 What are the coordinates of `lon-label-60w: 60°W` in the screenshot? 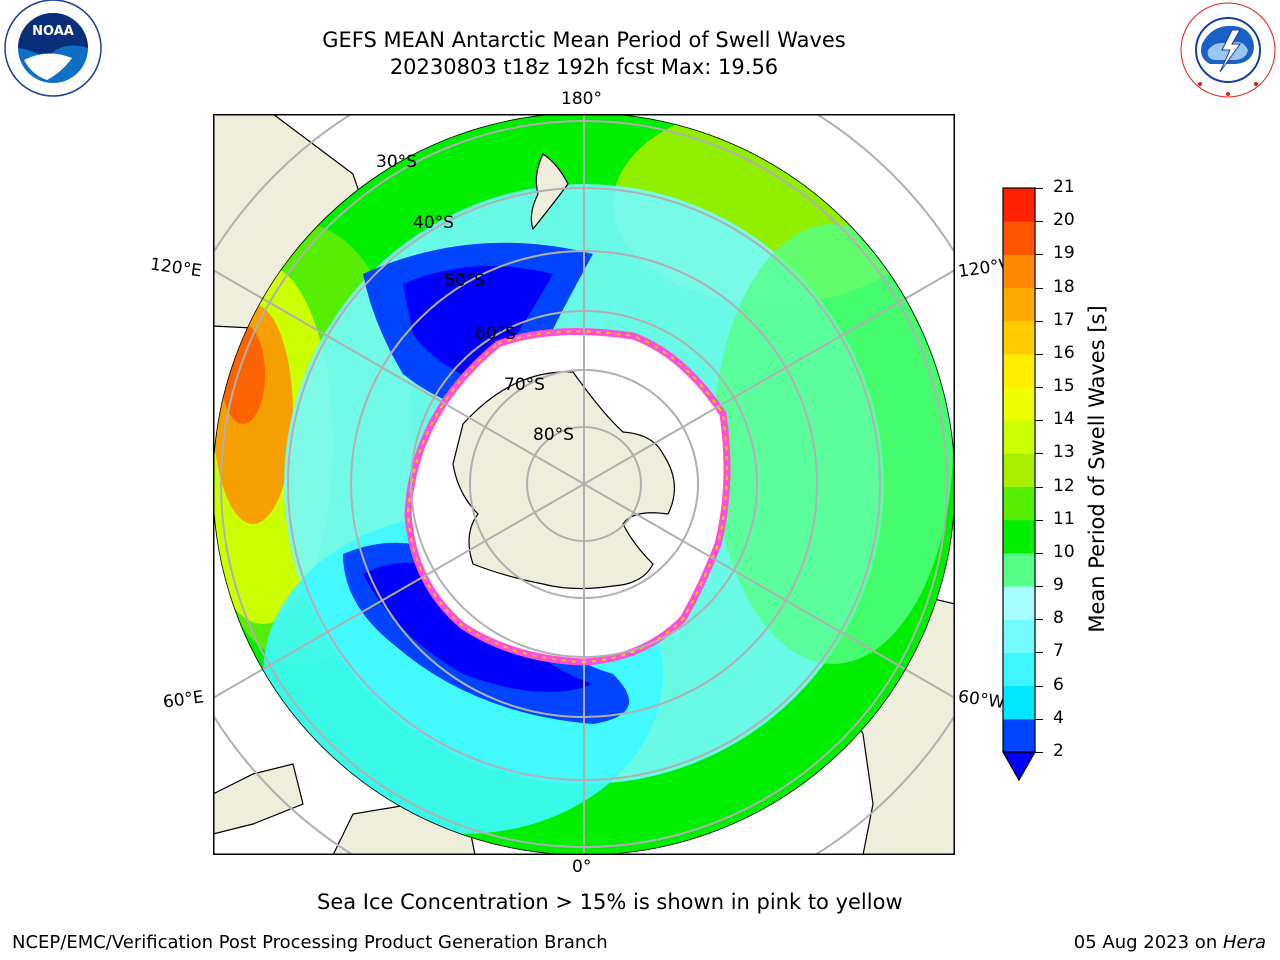 It's located at (981, 700).